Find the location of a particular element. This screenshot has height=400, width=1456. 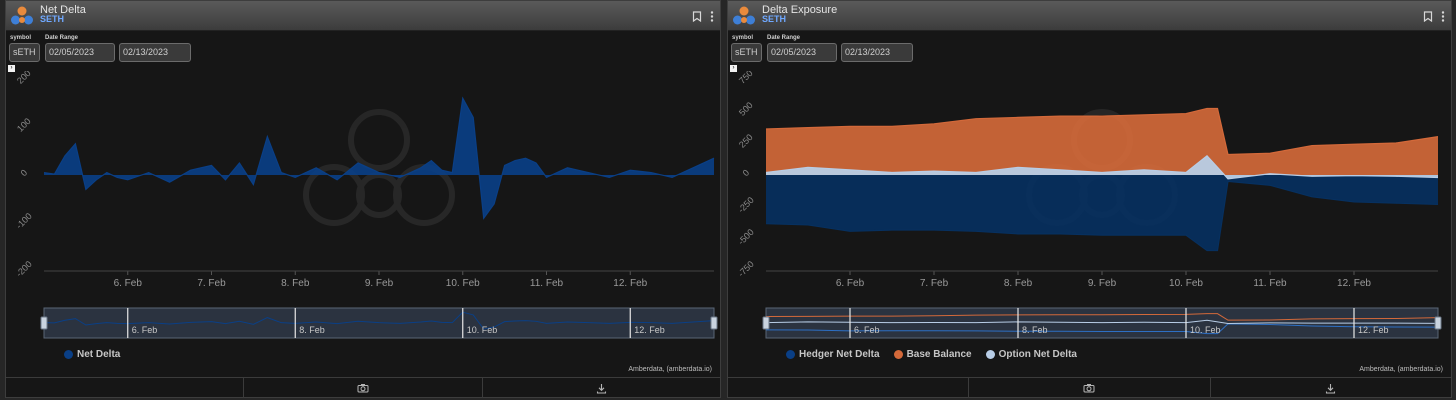

series-area-base-balance is located at coordinates (1102, 141).